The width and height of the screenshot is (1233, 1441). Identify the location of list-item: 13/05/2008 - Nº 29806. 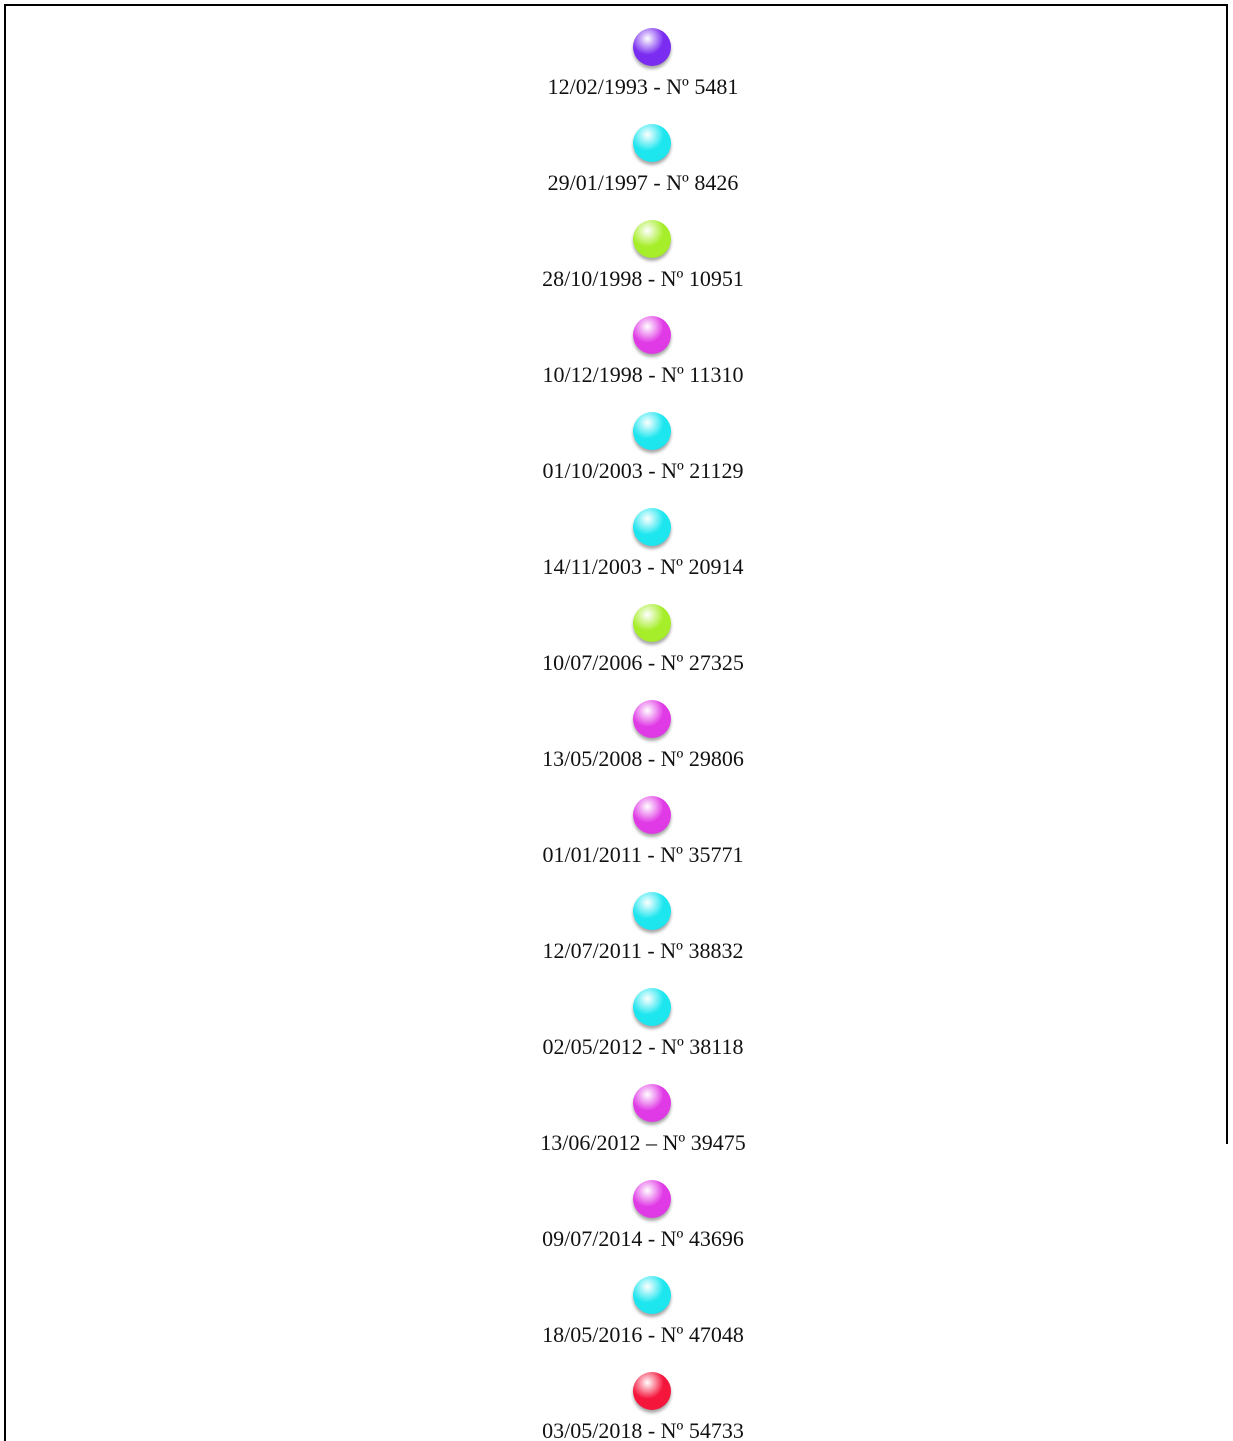
(616, 748).